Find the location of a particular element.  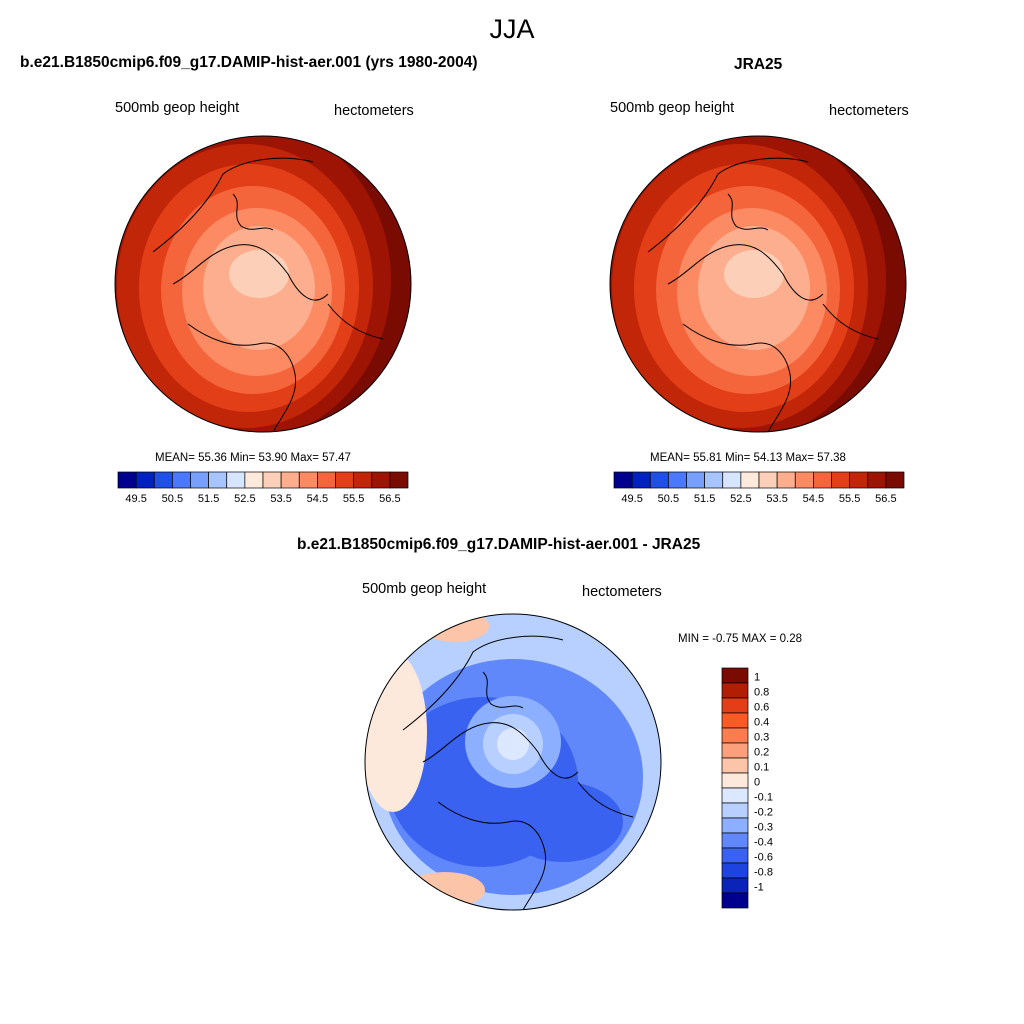

colorbar-tick-label: -0.1 is located at coordinates (763, 798).